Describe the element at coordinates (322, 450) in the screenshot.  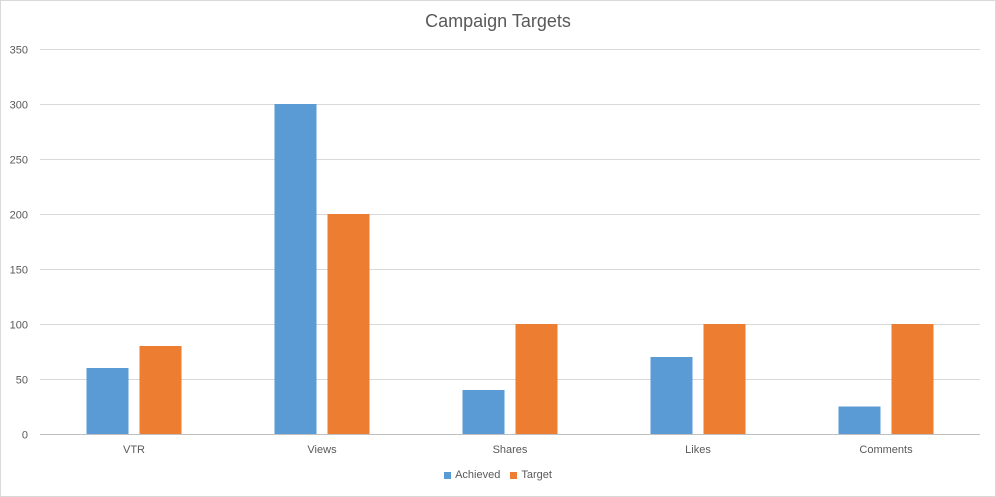
I see `x-tick-label: Views` at that location.